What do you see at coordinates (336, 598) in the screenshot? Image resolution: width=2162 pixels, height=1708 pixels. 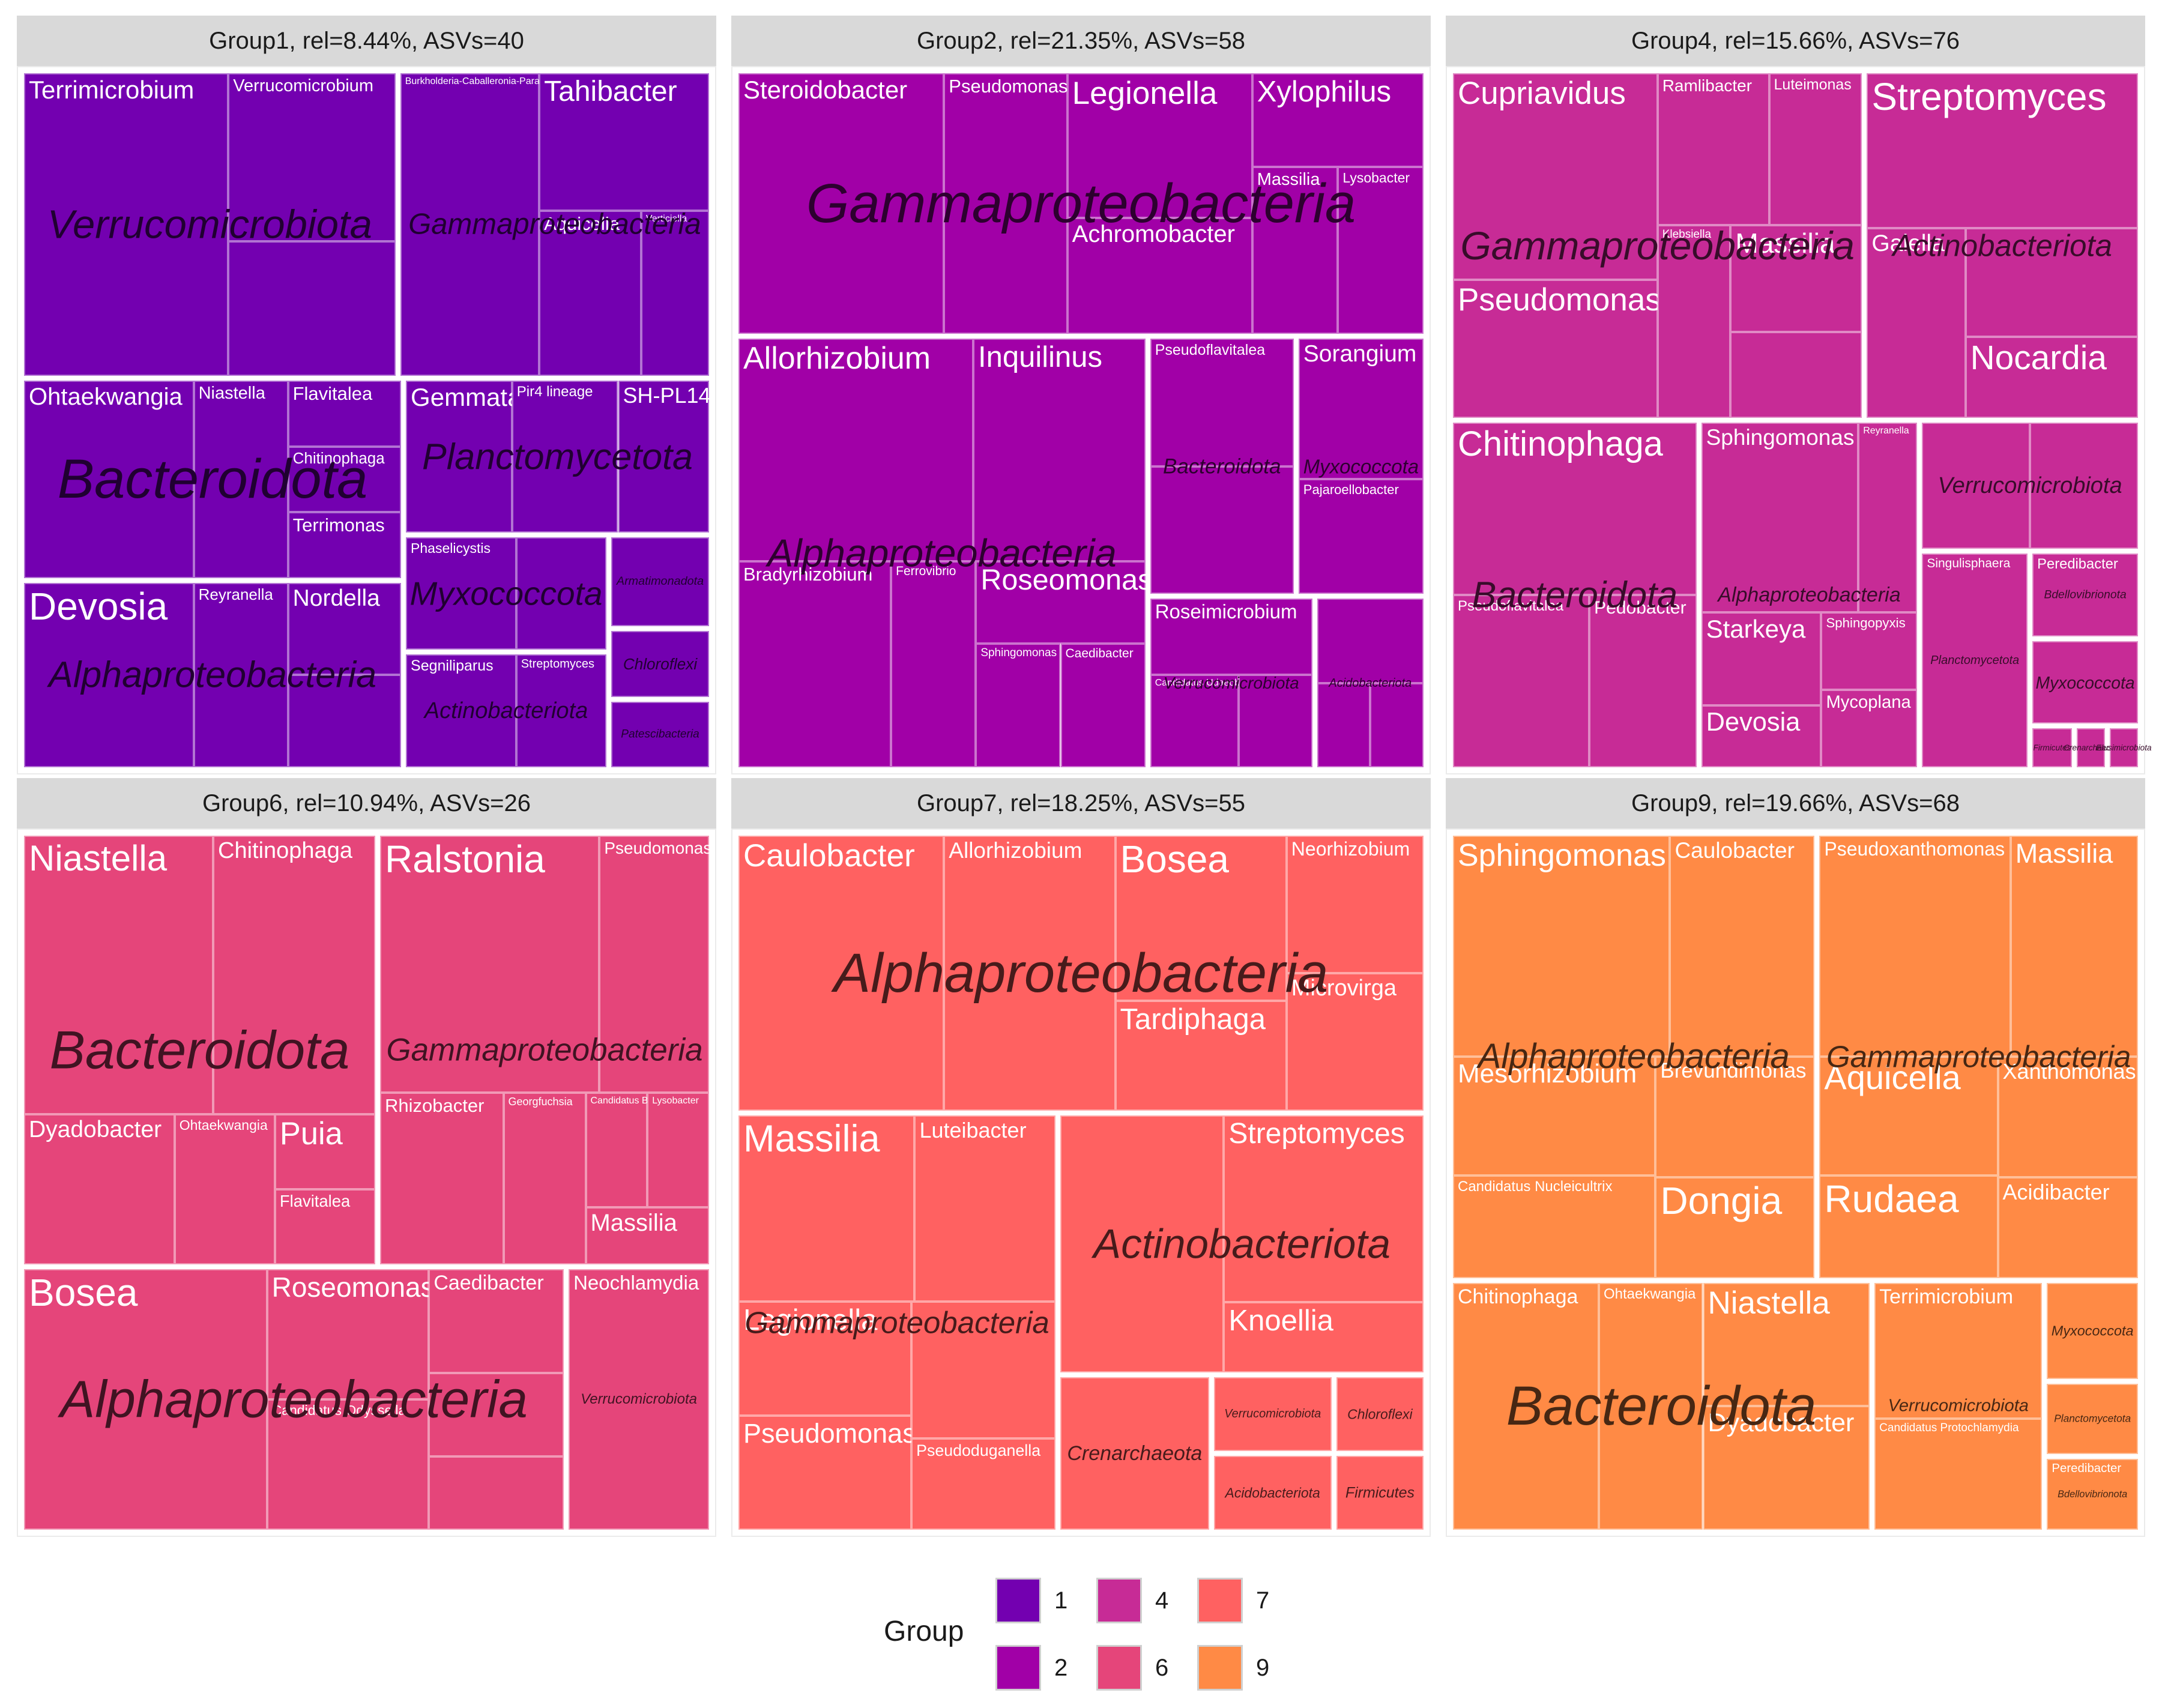 I see `genus-label: Nordella` at bounding box center [336, 598].